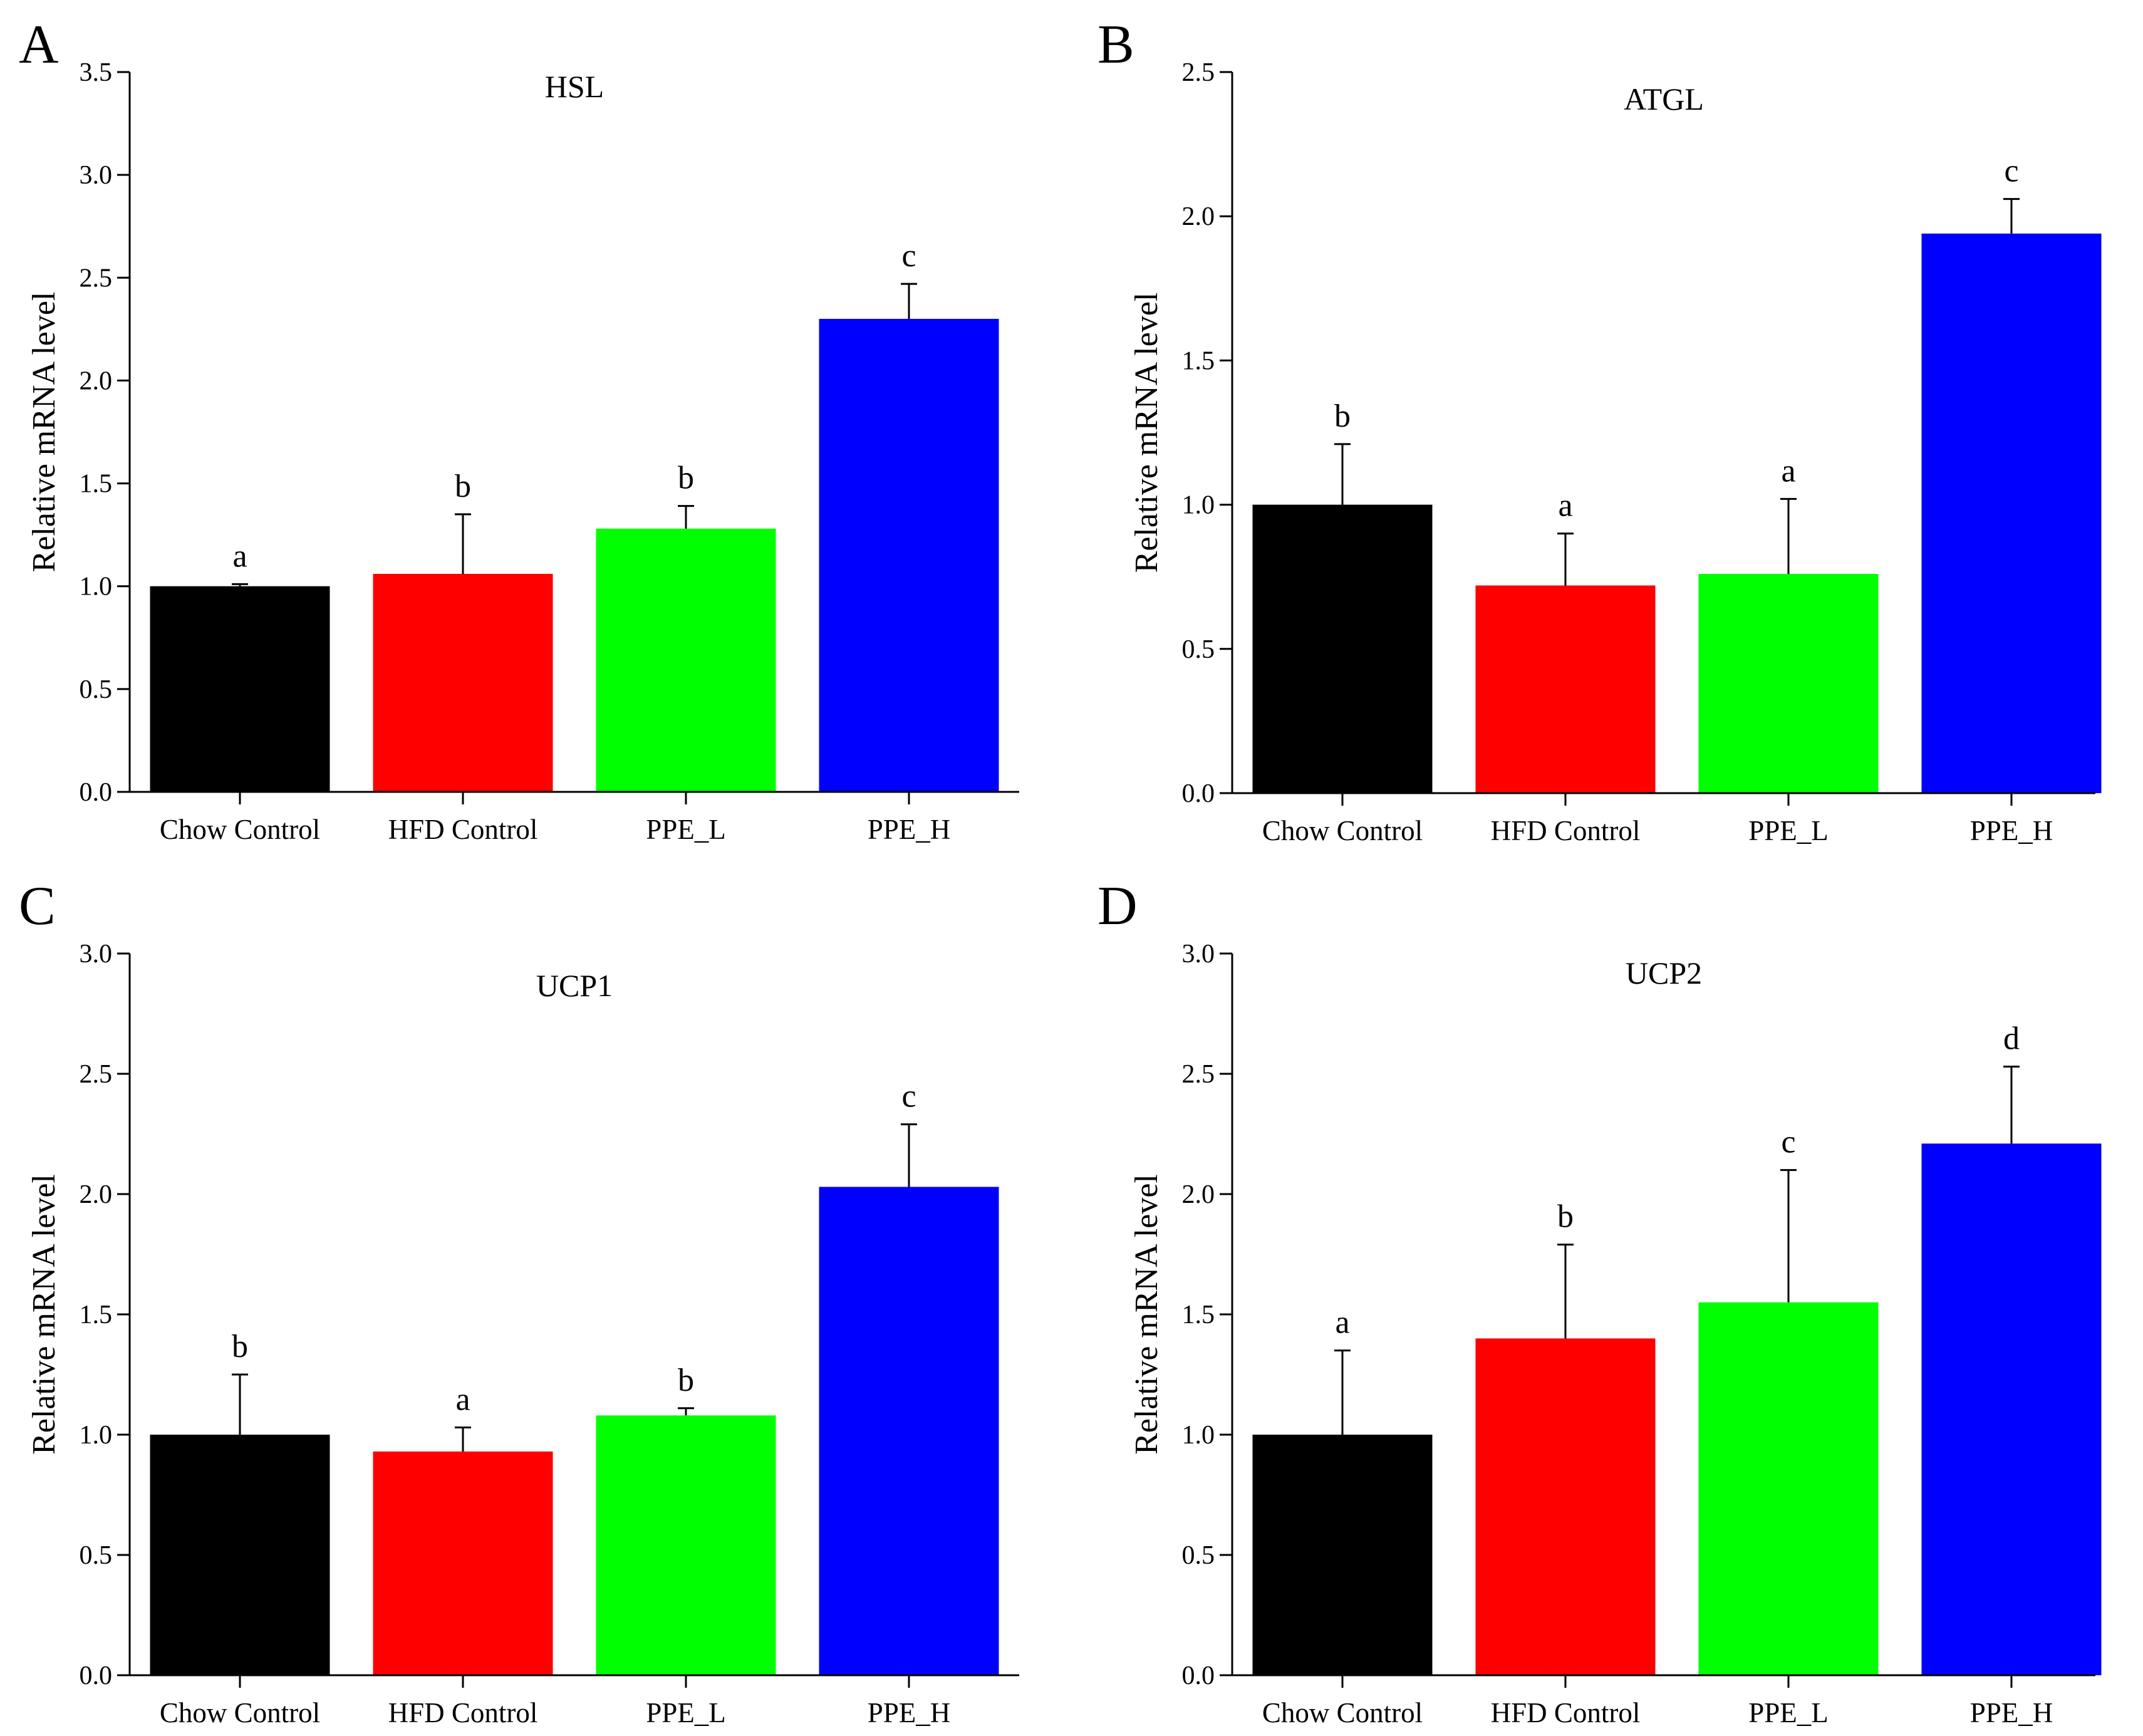  What do you see at coordinates (96, 72) in the screenshot?
I see `y-tick-label-8: 3.5` at bounding box center [96, 72].